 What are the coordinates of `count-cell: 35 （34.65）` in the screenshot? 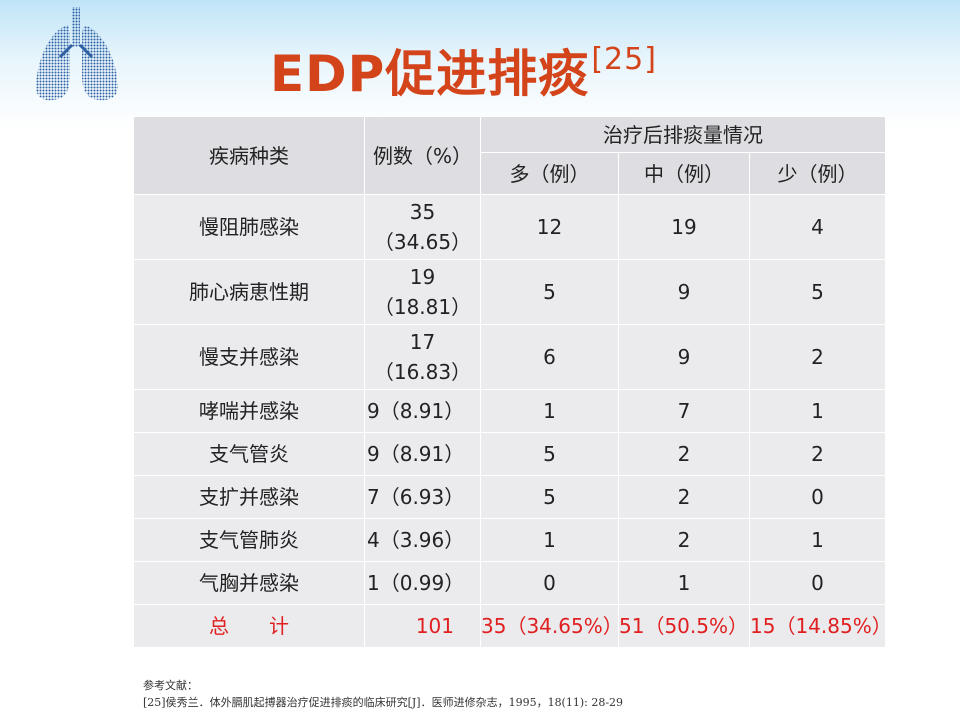 It's located at (422, 227).